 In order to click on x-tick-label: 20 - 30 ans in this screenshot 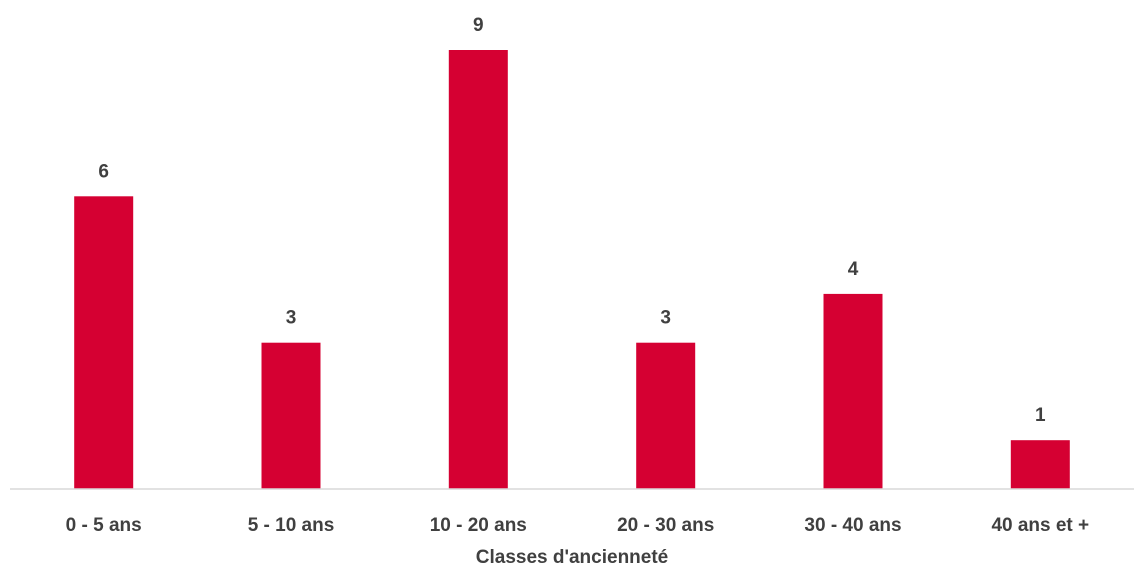, I will do `click(665, 525)`.